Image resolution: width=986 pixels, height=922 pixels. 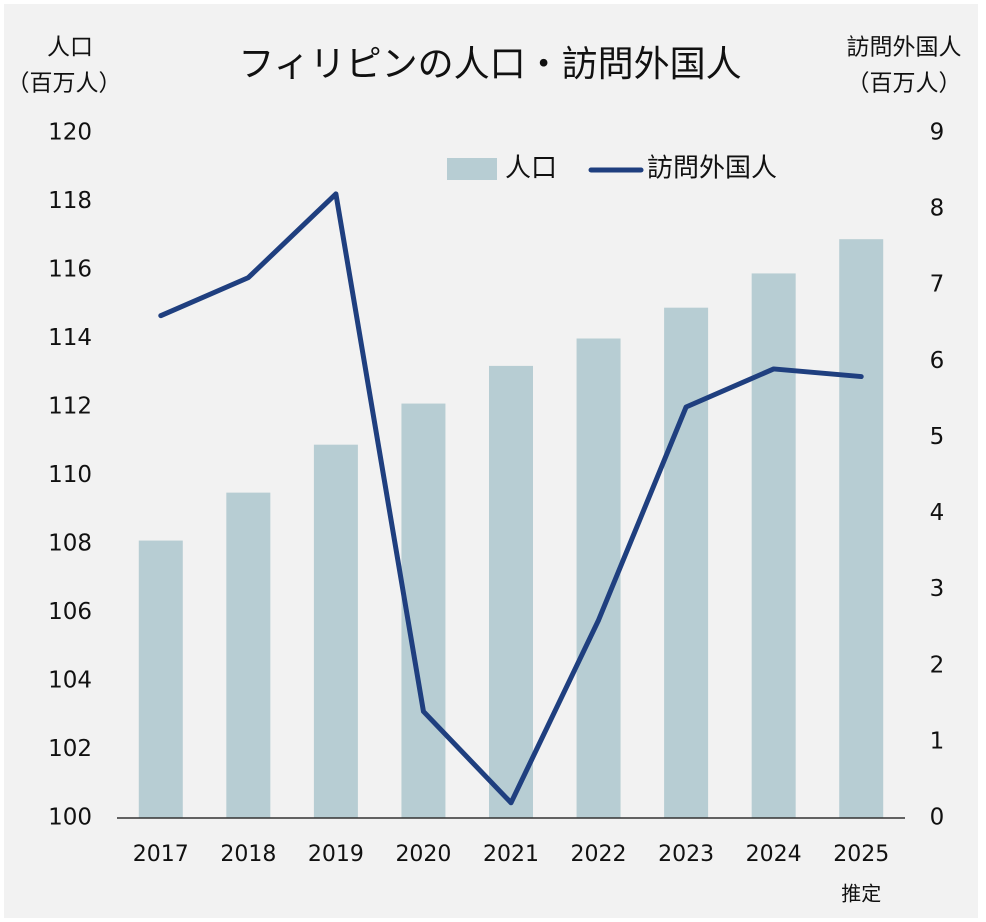 I want to click on y-axis-label: 人口, so click(x=70, y=48).